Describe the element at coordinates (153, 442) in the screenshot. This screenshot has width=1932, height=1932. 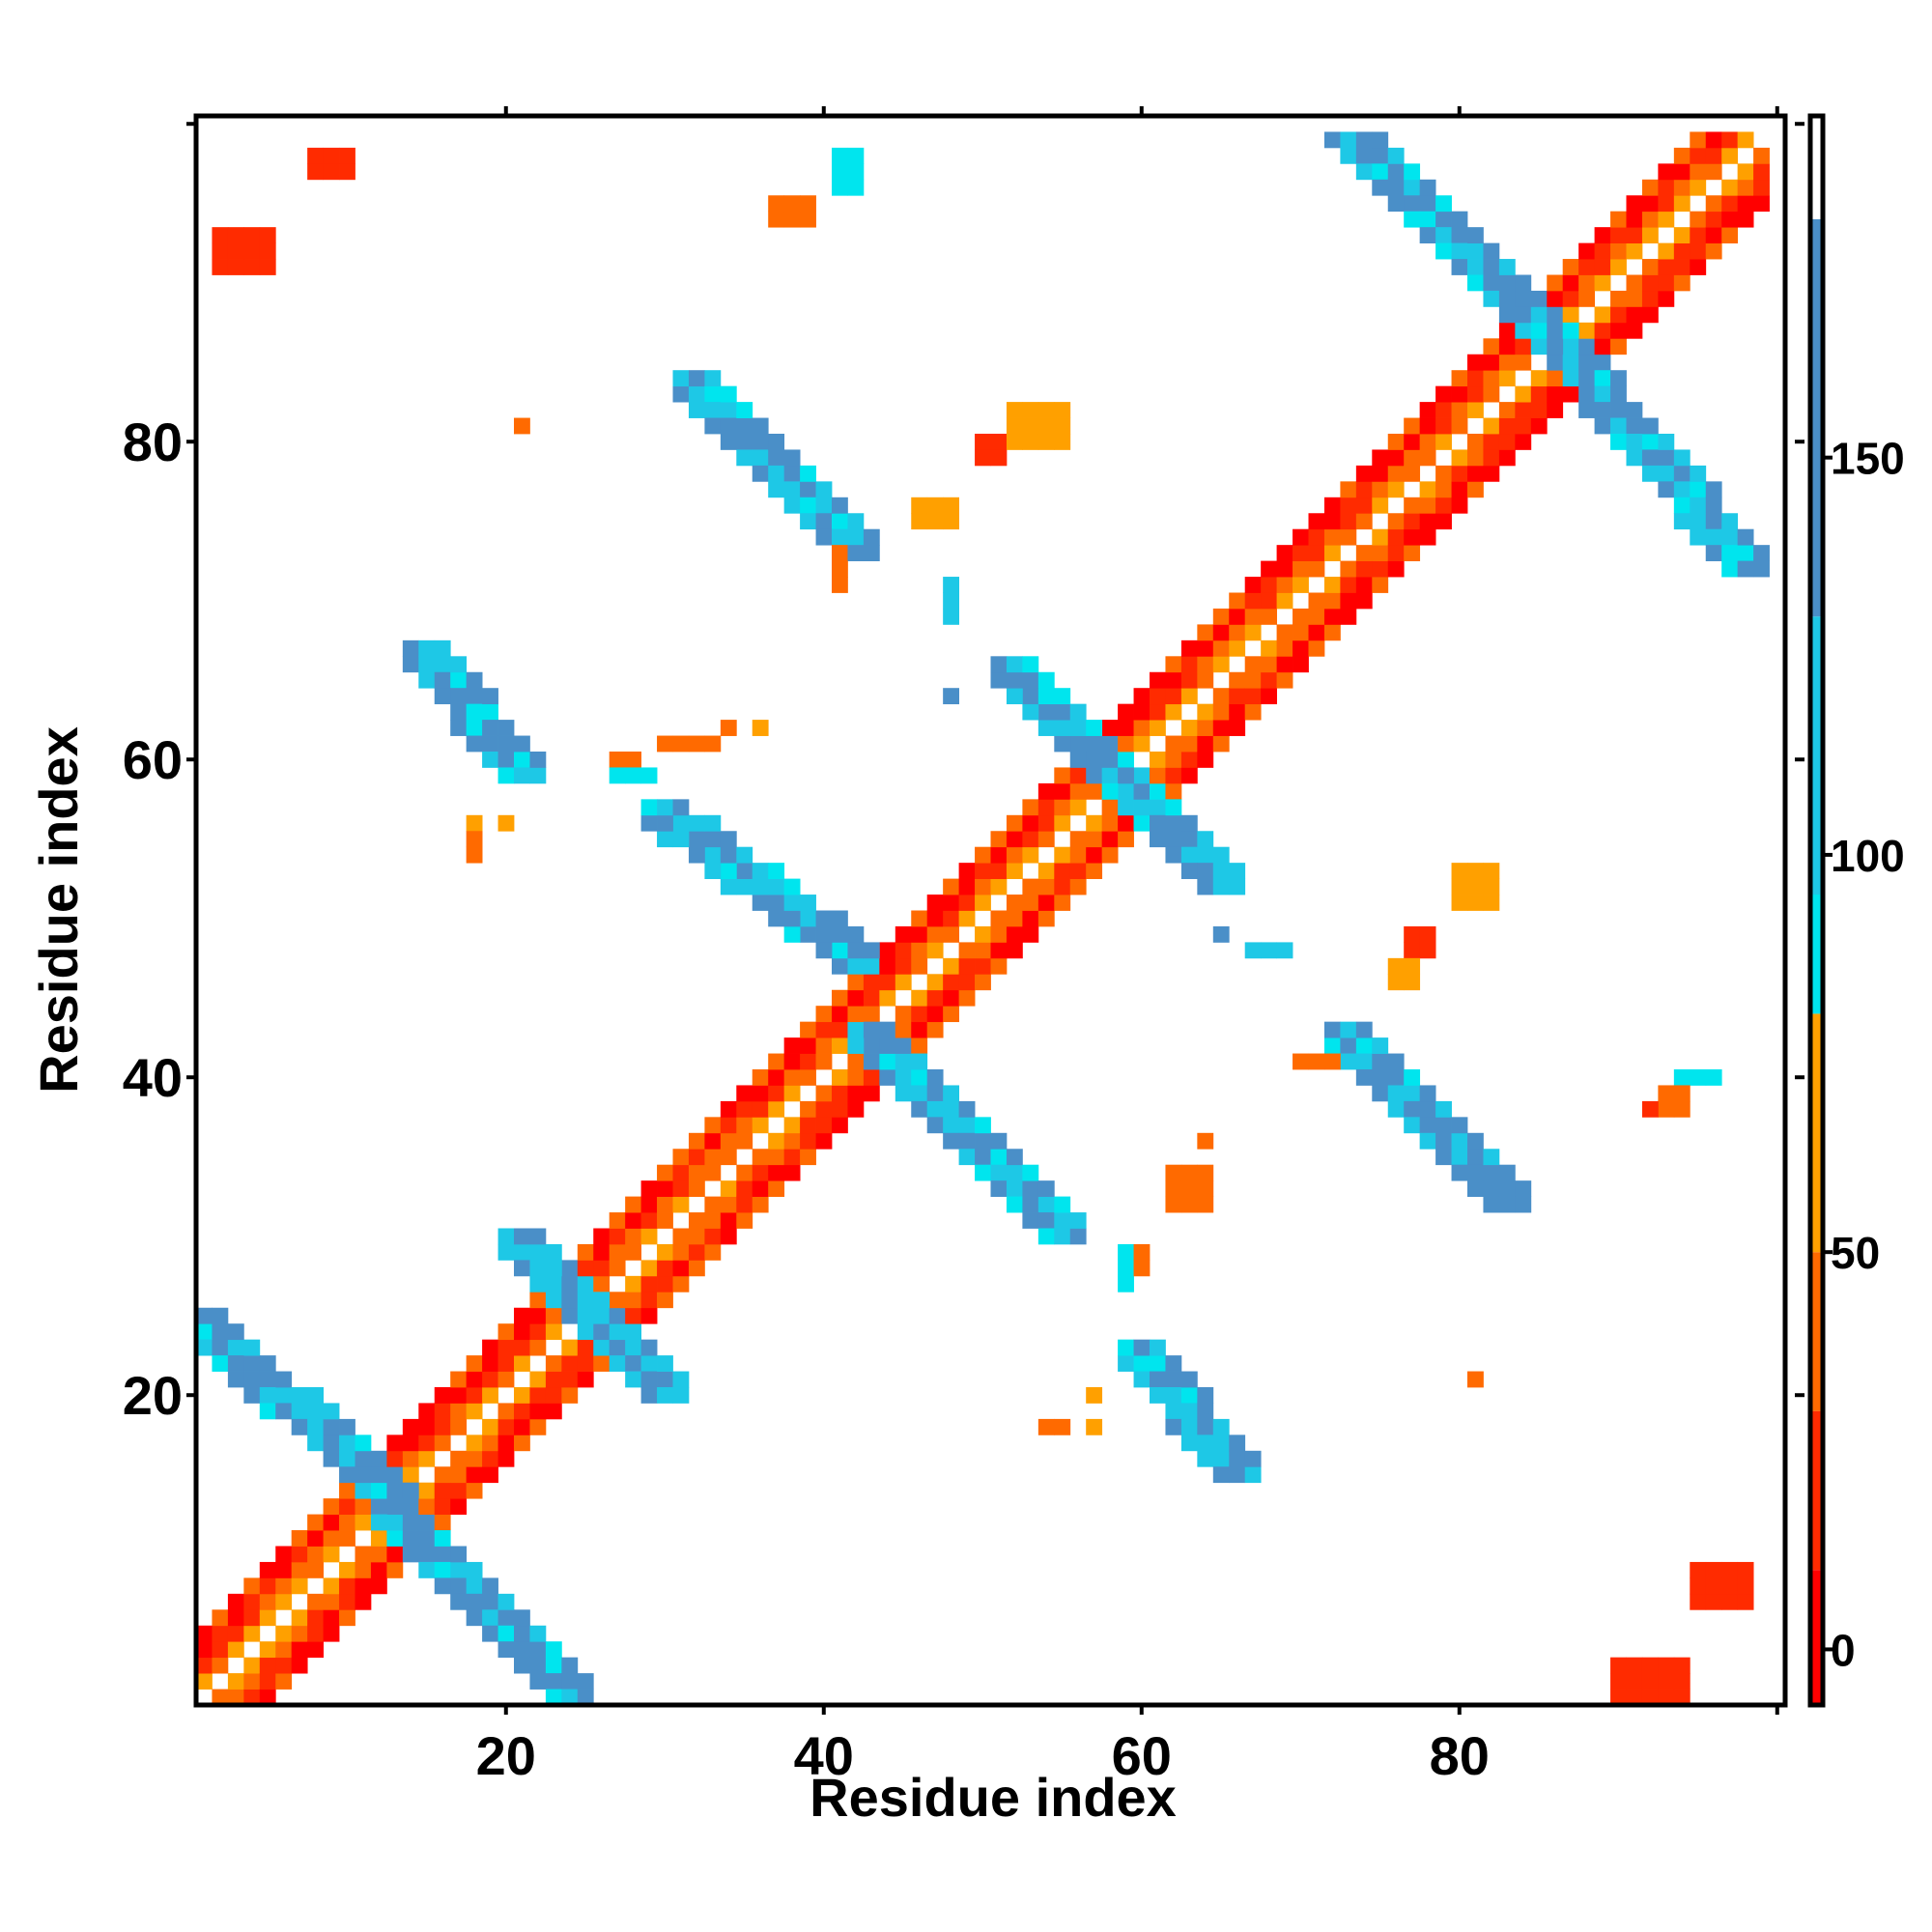
I see `y-tick-label: 80` at that location.